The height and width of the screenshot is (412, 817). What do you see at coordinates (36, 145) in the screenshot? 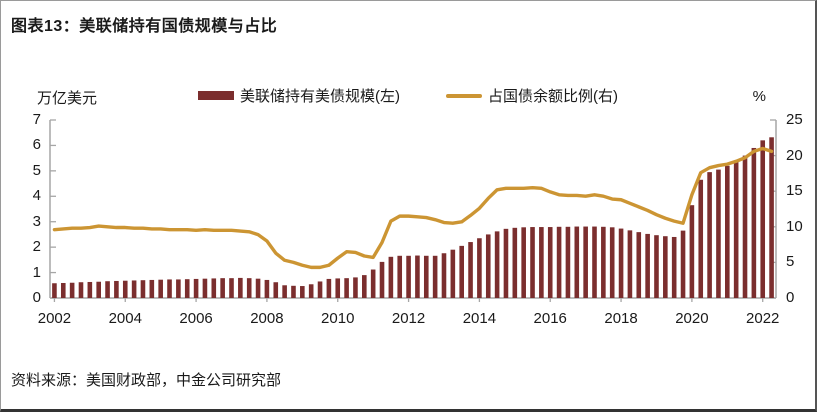
I see `y-axis-left-tick-label: 6` at bounding box center [36, 145].